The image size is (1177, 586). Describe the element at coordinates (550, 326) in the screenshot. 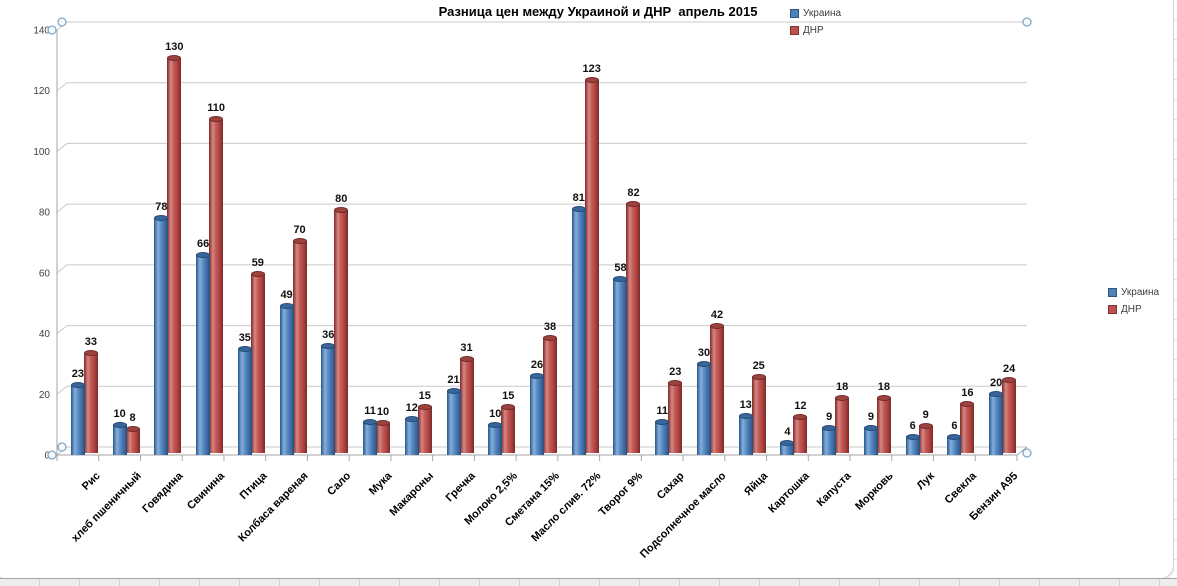

I see `data-label-dnr: 38` at that location.